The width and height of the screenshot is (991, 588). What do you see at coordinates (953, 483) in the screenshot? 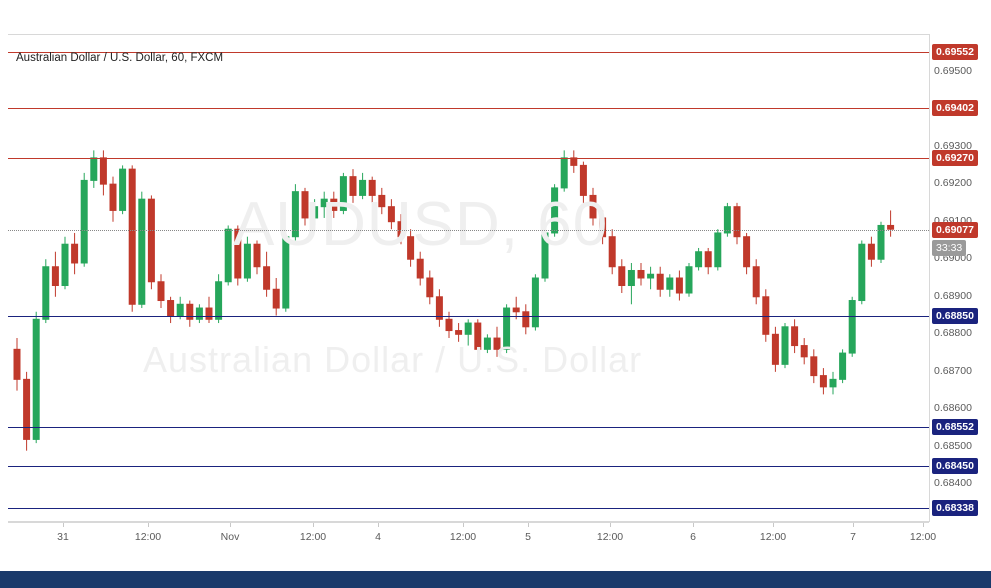
I see `price-axis-tick: 0.68400` at bounding box center [953, 483].